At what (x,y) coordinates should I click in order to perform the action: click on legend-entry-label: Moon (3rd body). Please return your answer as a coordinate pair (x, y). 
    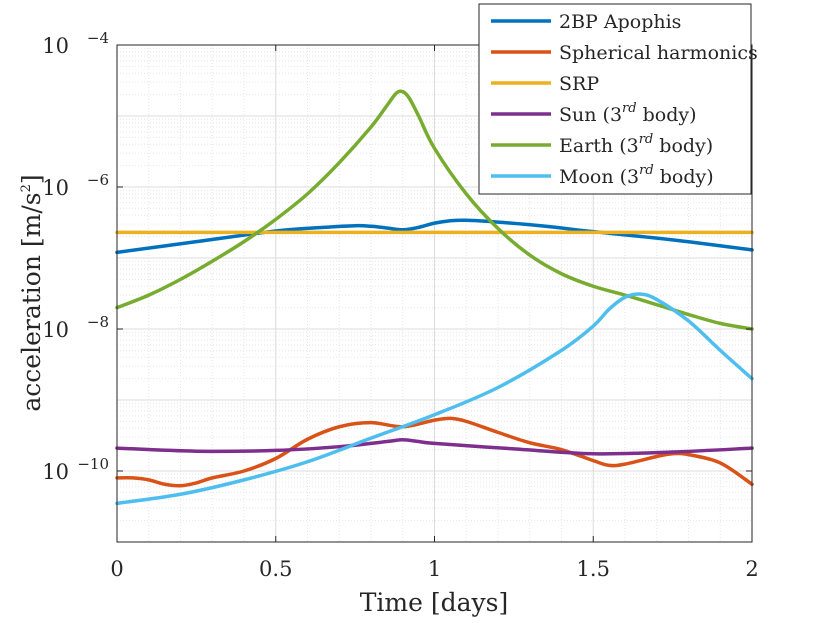
    Looking at the image, I should click on (636, 175).